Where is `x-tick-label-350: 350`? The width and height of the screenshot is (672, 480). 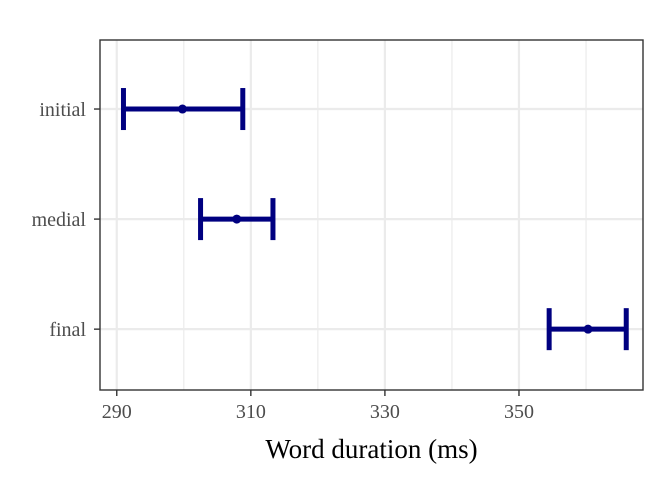
x-tick-label-350: 350 is located at coordinates (519, 412).